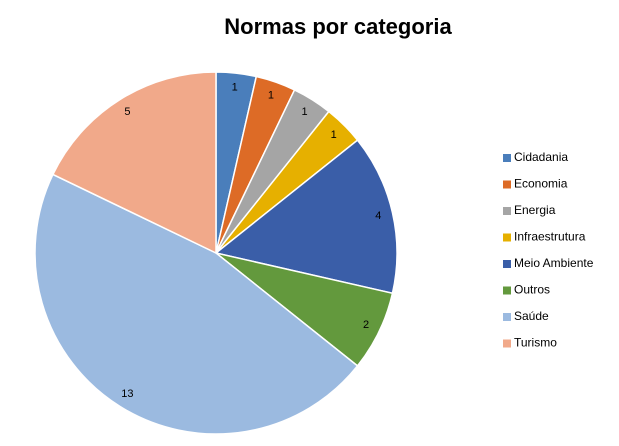 The width and height of the screenshot is (619, 446). What do you see at coordinates (127, 112) in the screenshot?
I see `data-label: 5` at bounding box center [127, 112].